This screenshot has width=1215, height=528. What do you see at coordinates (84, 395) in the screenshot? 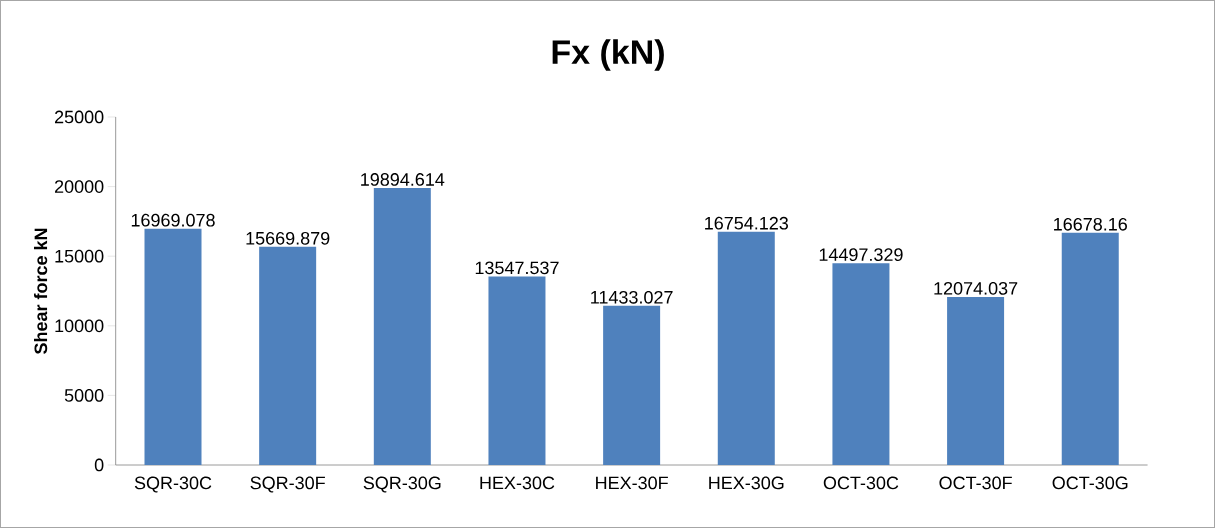
I see `y-tick-label: 5000` at bounding box center [84, 395].